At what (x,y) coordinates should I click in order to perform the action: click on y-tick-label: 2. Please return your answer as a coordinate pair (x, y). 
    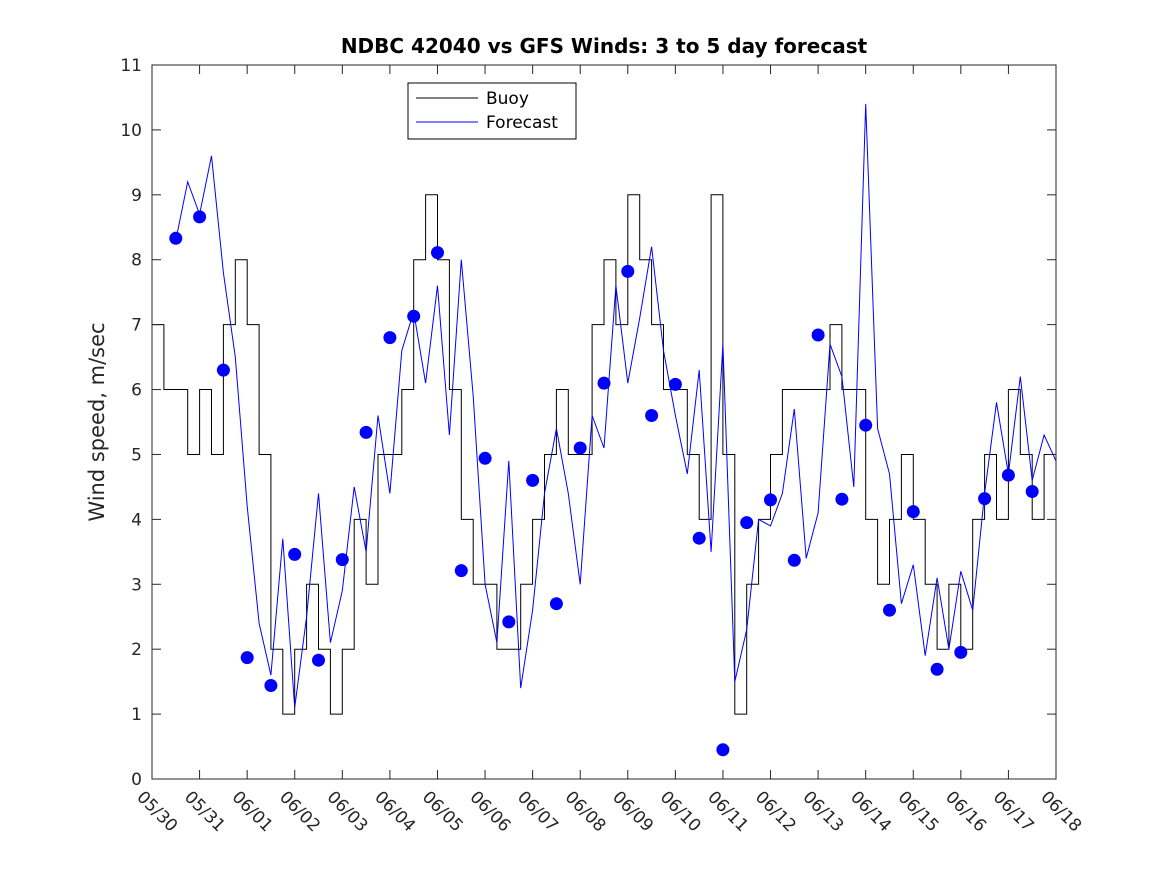
    Looking at the image, I should click on (136, 650).